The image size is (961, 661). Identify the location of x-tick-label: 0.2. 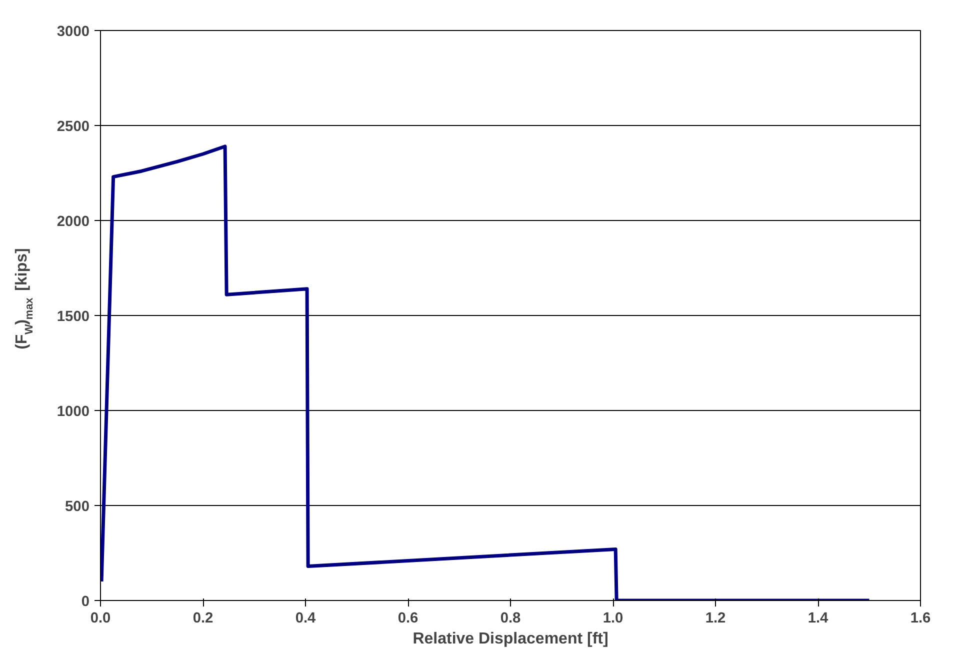
(203, 618).